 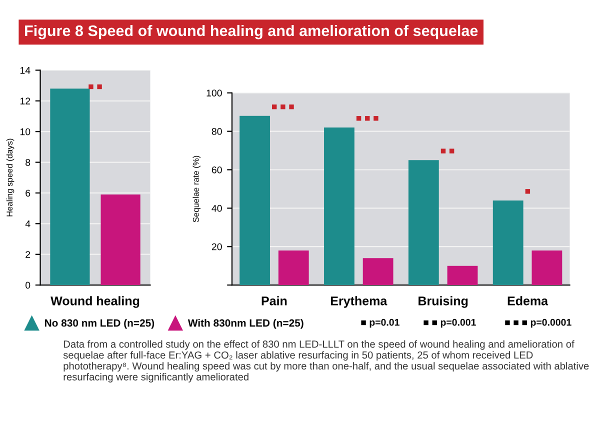 I want to click on text: Figure 8 Speed of wound healing and amelioration of sequelae, so click(x=251, y=32).